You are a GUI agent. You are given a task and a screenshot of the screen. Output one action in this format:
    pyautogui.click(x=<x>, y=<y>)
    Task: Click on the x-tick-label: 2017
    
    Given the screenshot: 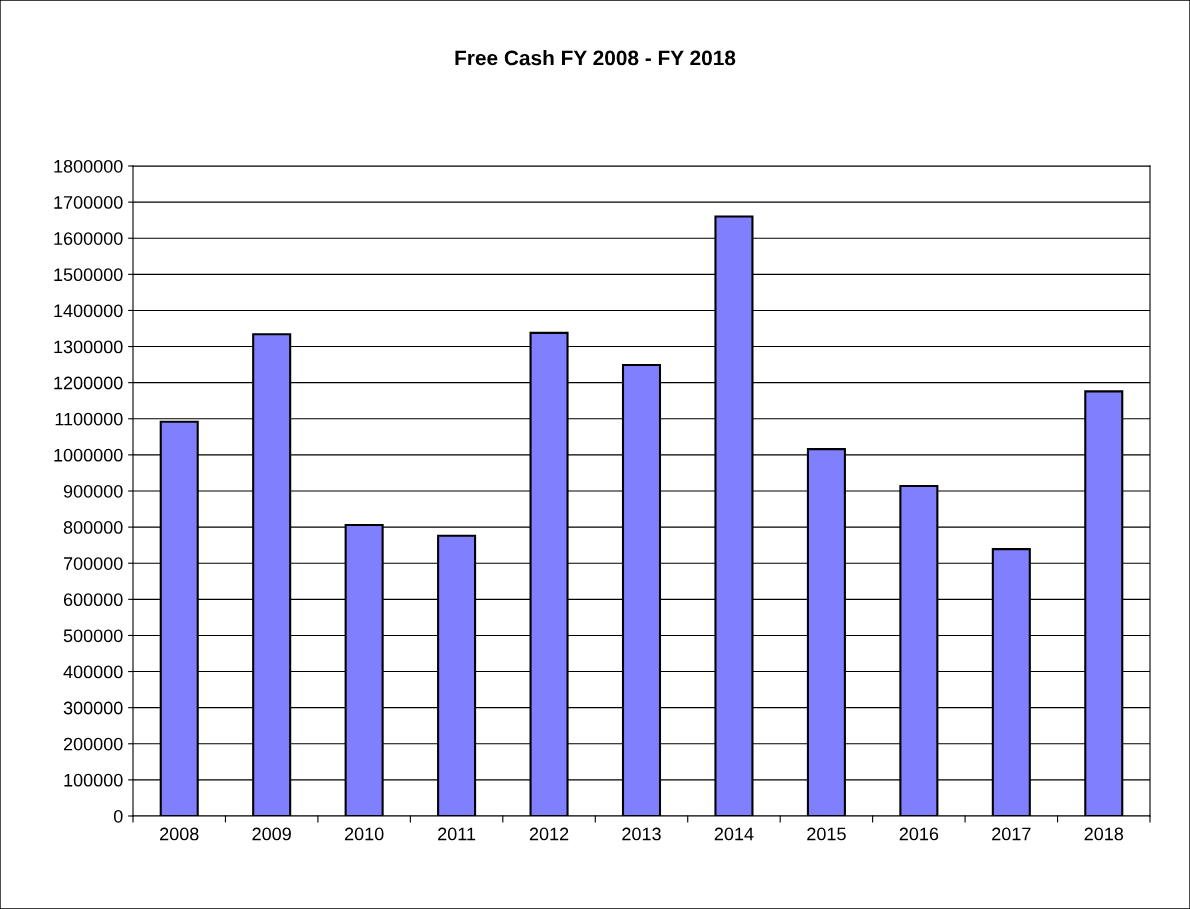 What is the action you would take?
    pyautogui.click(x=1011, y=834)
    